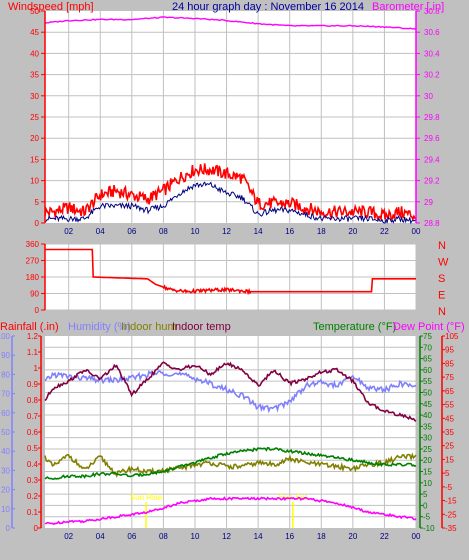 This screenshot has width=469, height=560. I want to click on y-tick-label: 0.1, so click(33, 512).